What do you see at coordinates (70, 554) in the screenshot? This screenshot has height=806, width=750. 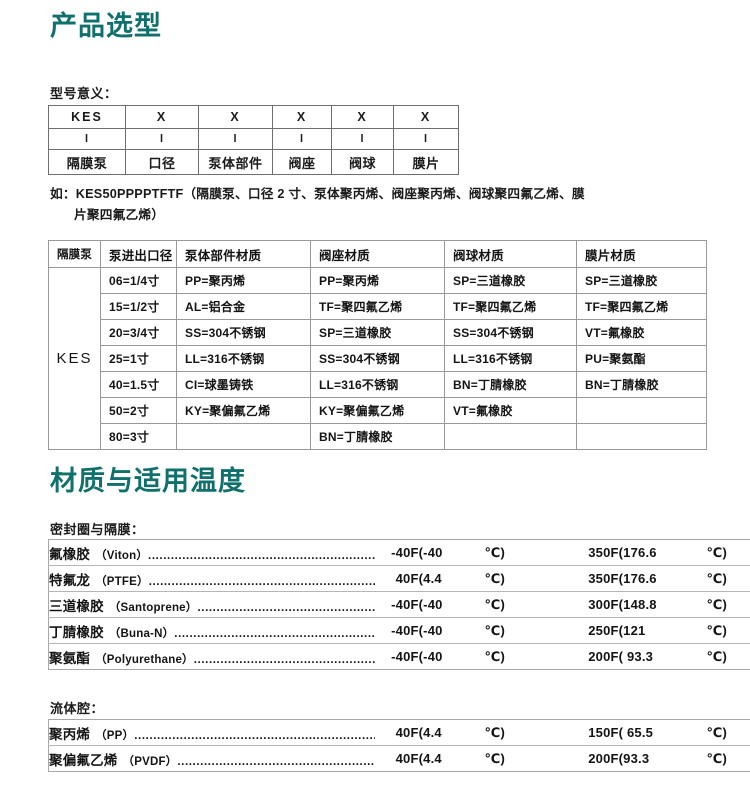 I see `material-name-zh: 氟橡胶` at bounding box center [70, 554].